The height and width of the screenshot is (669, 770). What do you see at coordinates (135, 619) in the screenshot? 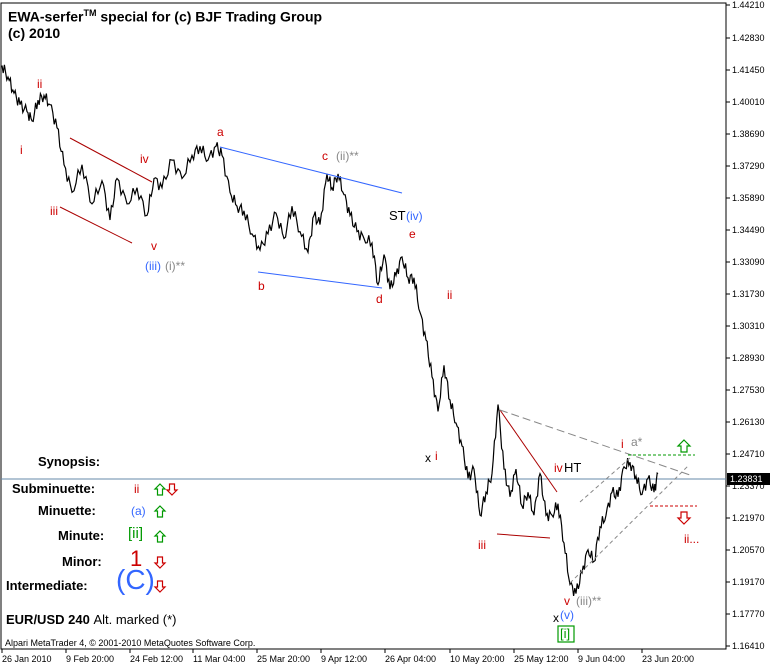
I see `symbol-note: Alt. marked (*)` at bounding box center [135, 619].